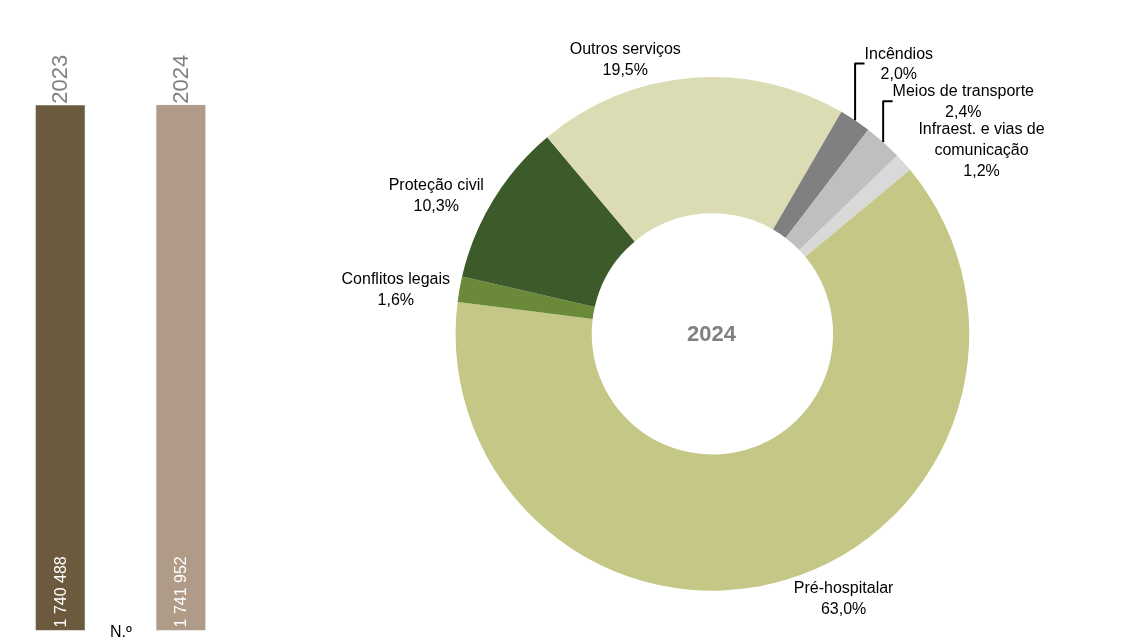 The height and width of the screenshot is (642, 1128). Describe the element at coordinates (625, 70) in the screenshot. I see `data-label: 19,5%` at that location.